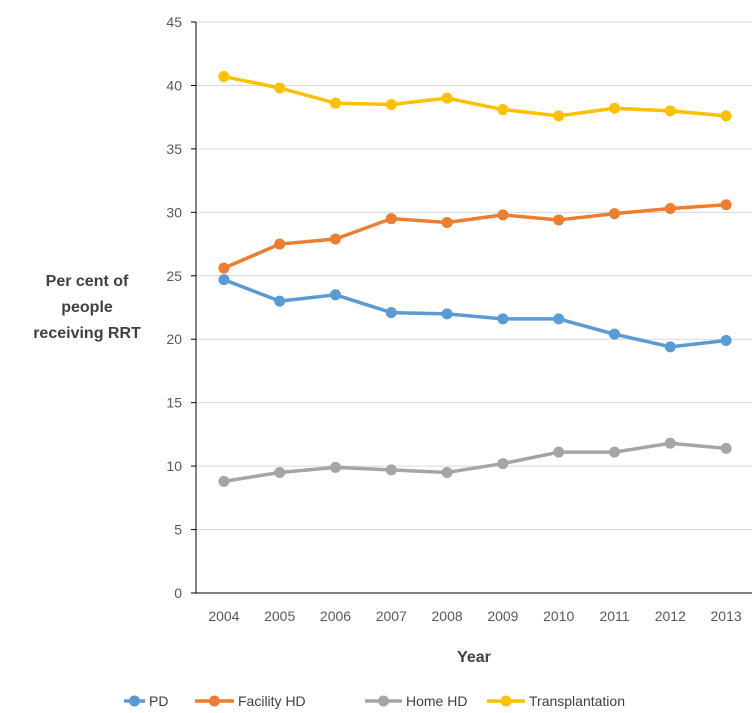  I want to click on y-tick-label: 30, so click(174, 212).